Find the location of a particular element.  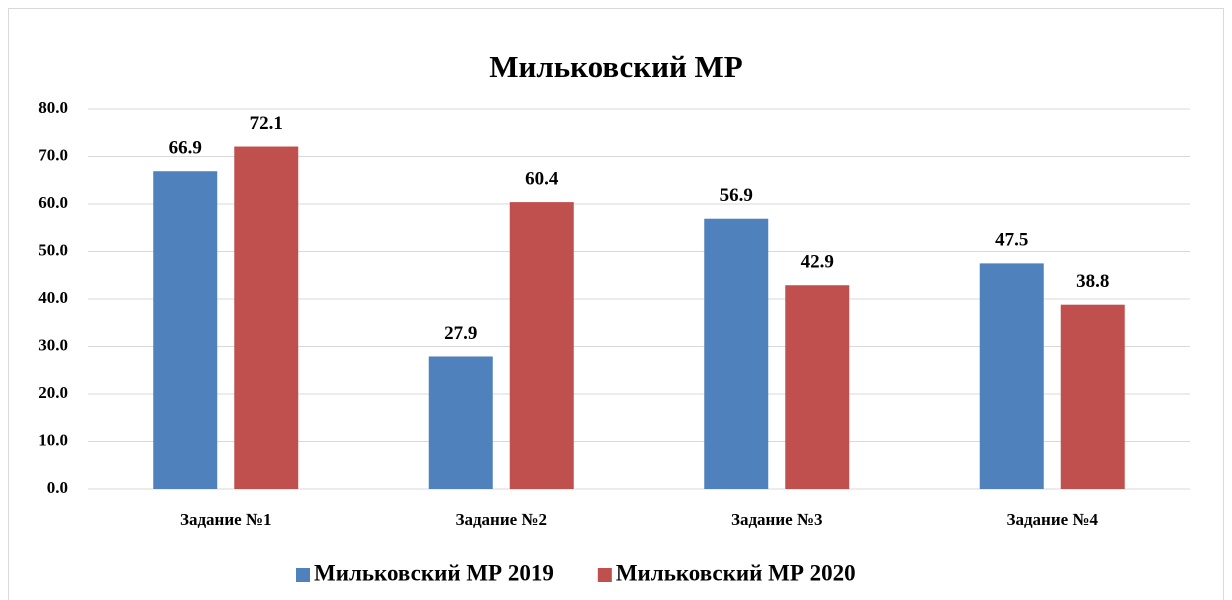

data-label: 72.1 is located at coordinates (266, 123).